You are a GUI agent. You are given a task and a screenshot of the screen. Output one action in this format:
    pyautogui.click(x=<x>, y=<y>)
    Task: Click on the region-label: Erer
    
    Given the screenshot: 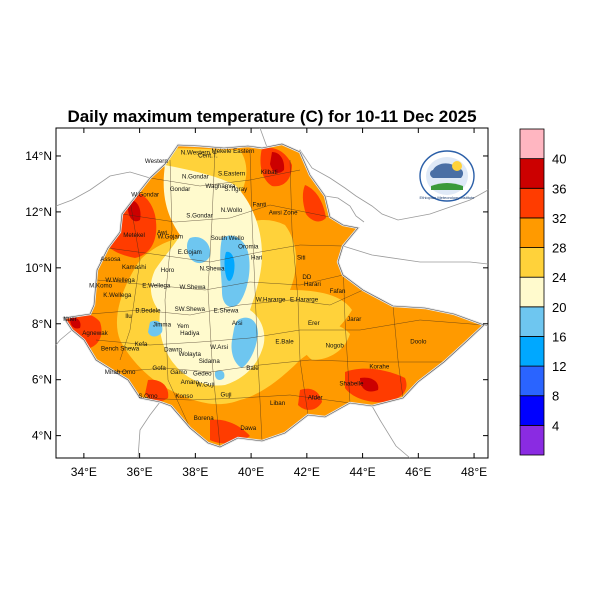 What is the action you would take?
    pyautogui.click(x=314, y=323)
    